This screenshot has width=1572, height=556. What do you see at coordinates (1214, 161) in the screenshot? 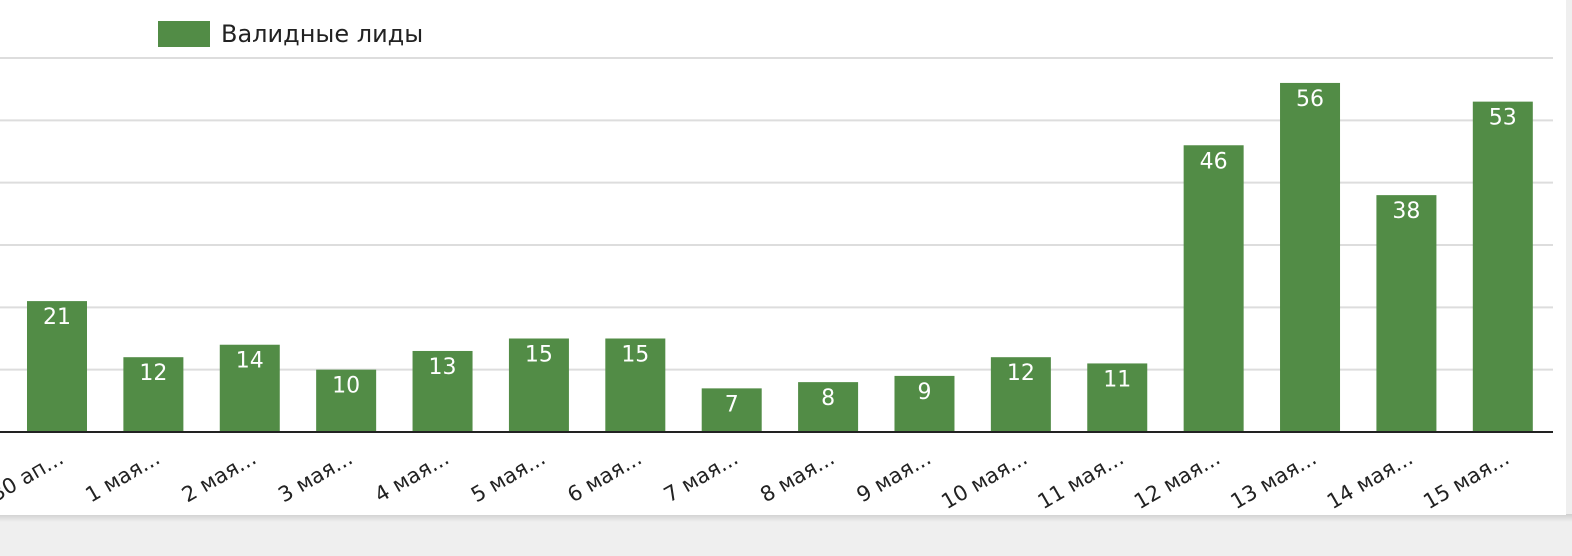
I see `data-label: 46` at bounding box center [1214, 161].